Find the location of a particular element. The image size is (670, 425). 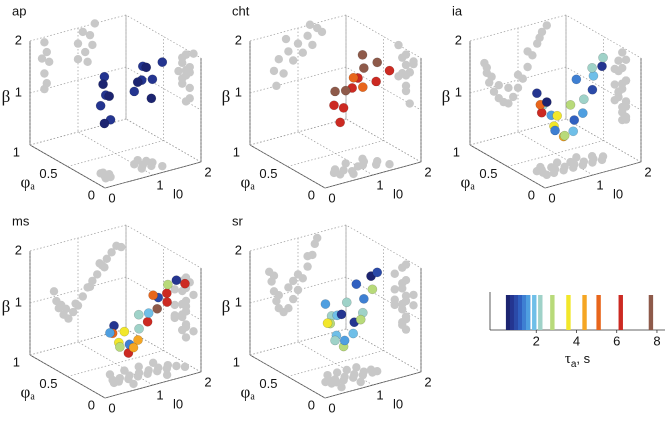

y-tick-label: 1 is located at coordinates (456, 151).